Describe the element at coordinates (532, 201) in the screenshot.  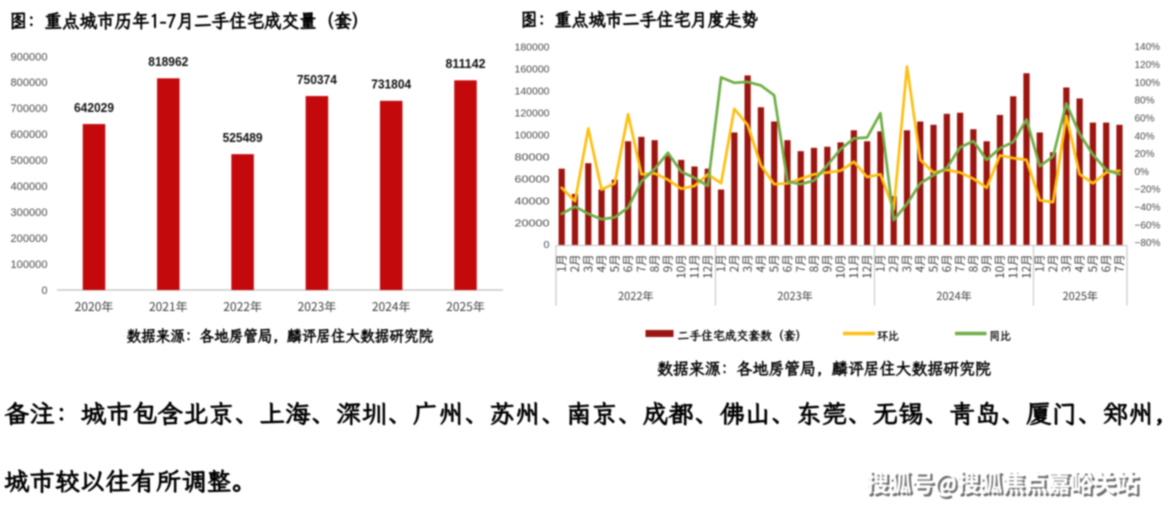
I see `svg-text: 40000` at that location.